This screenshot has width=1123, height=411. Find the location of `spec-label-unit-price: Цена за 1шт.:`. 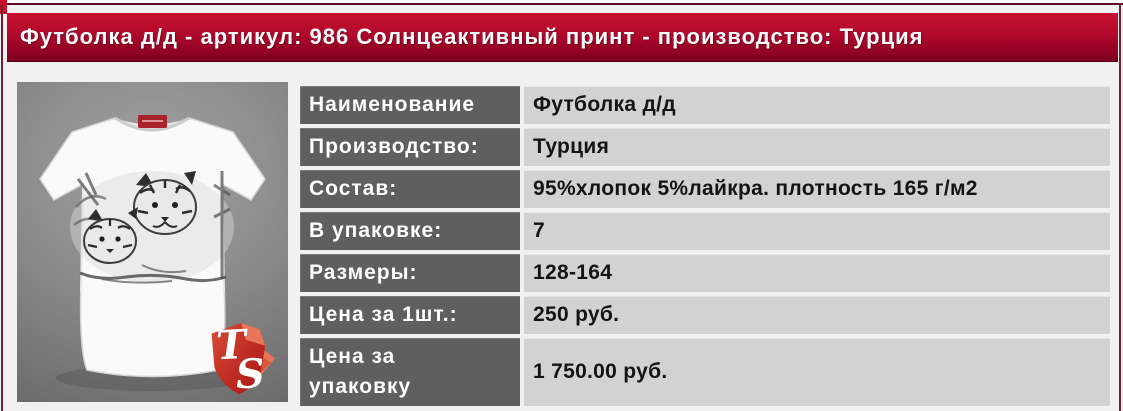

spec-label-unit-price: Цена за 1шт.: is located at coordinates (410, 315).